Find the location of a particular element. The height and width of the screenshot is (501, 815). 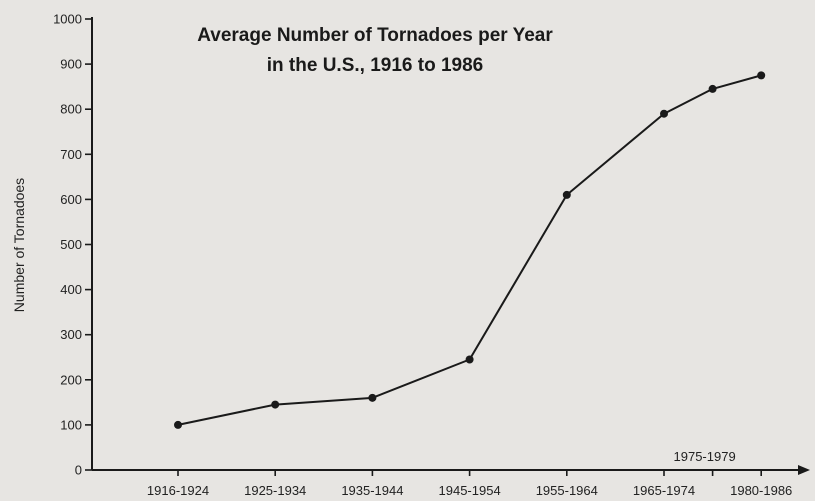

y-tick-label: 900 is located at coordinates (71, 64).